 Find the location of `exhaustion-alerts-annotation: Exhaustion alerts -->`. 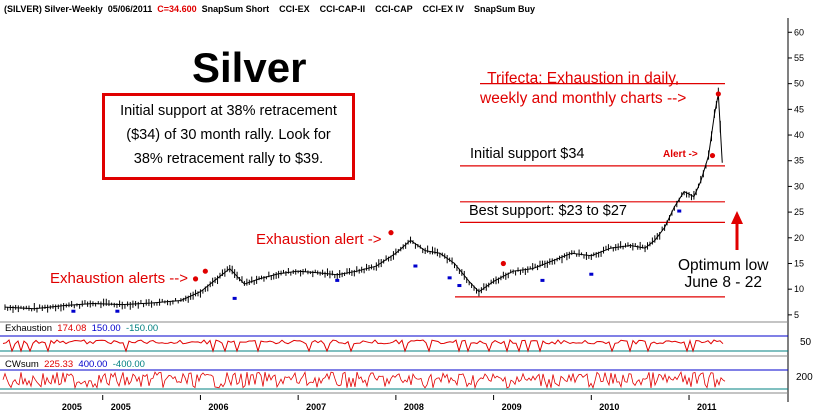

exhaustion-alerts-annotation: Exhaustion alerts --> is located at coordinates (119, 278).